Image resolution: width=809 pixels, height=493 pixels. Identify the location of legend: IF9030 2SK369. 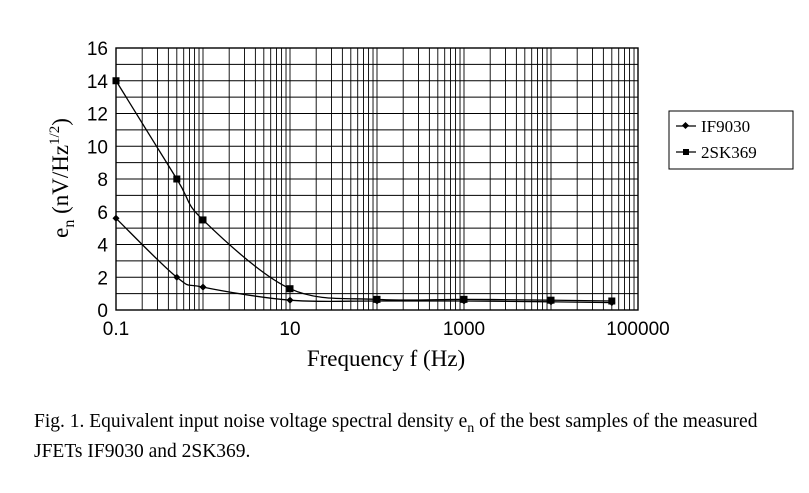
(731, 140).